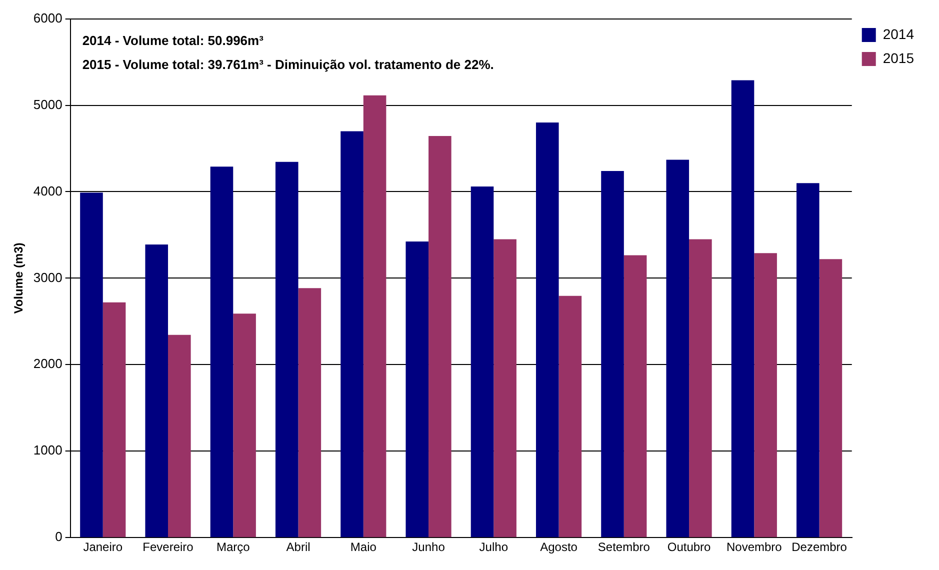  I want to click on x-tick-label: Maio, so click(363, 547).